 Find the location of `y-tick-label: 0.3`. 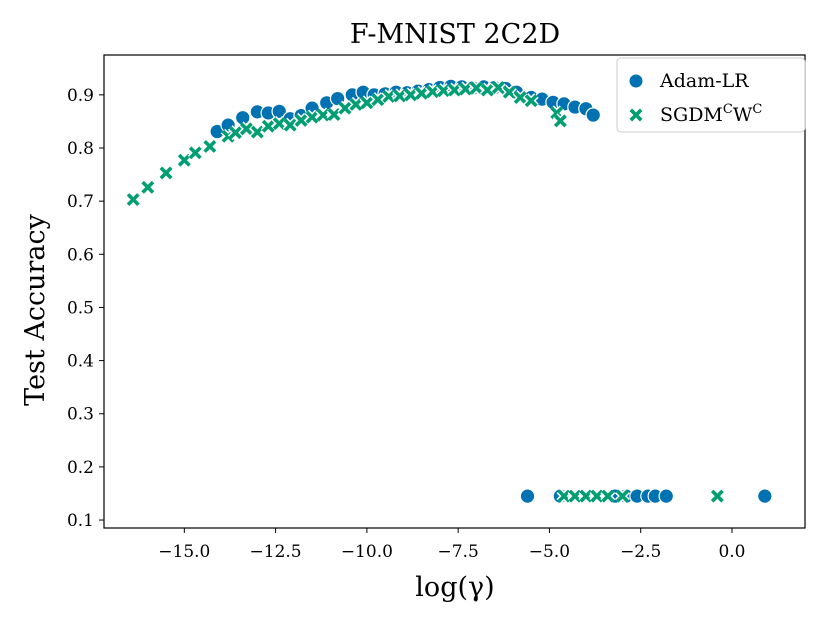

y-tick-label: 0.3 is located at coordinates (80, 415).